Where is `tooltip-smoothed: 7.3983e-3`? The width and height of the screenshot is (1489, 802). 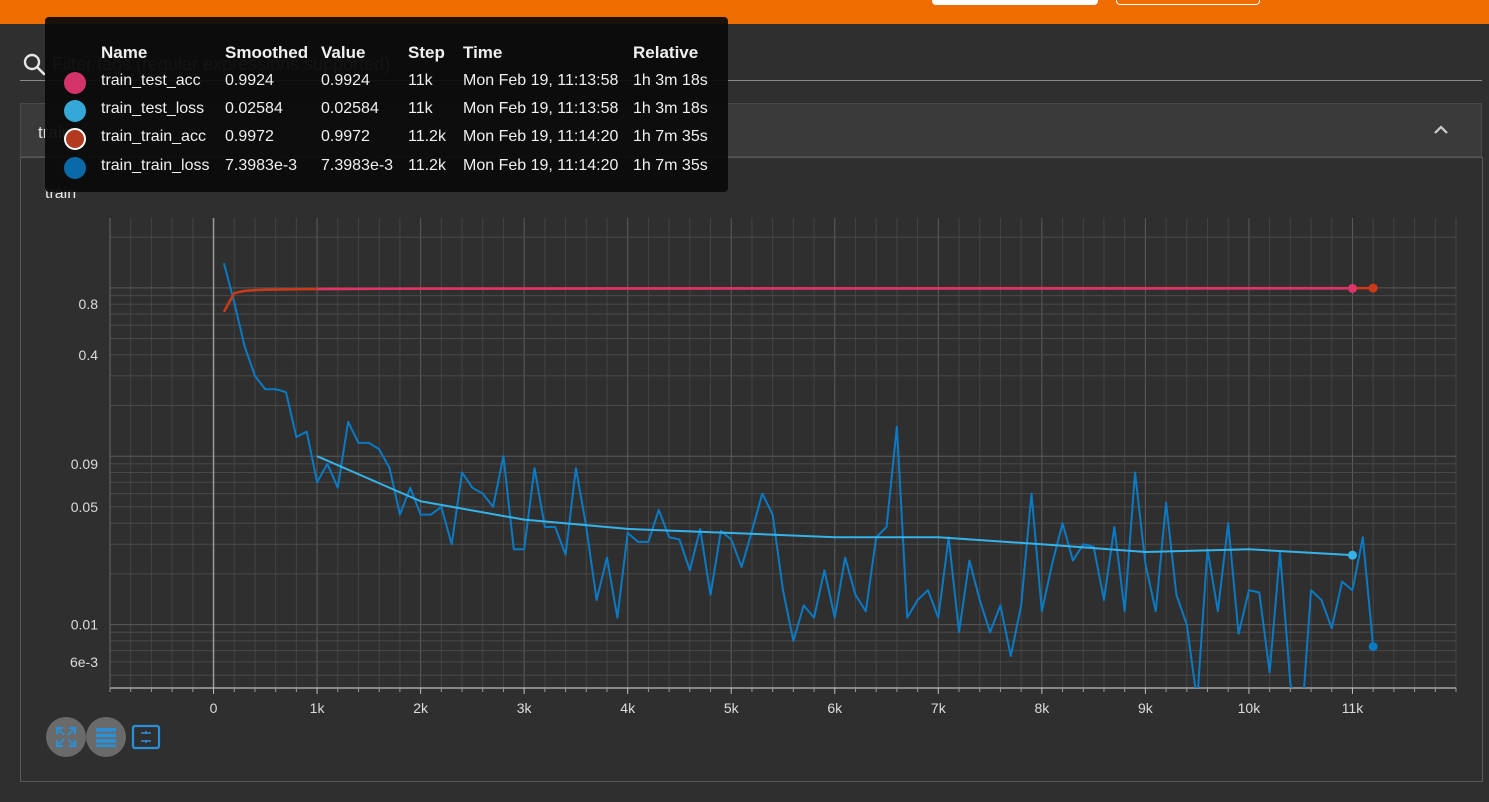 tooltip-smoothed: 7.3983e-3 is located at coordinates (261, 165).